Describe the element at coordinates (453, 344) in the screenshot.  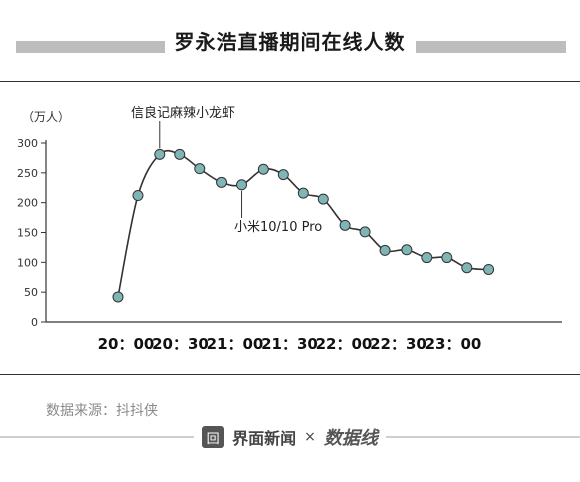
I see `x-tick-label: 23：00` at that location.